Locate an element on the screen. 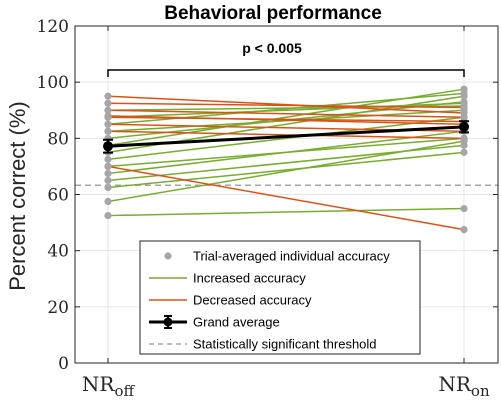  legend-label-increased: Increased accuracy is located at coordinates (249, 278).